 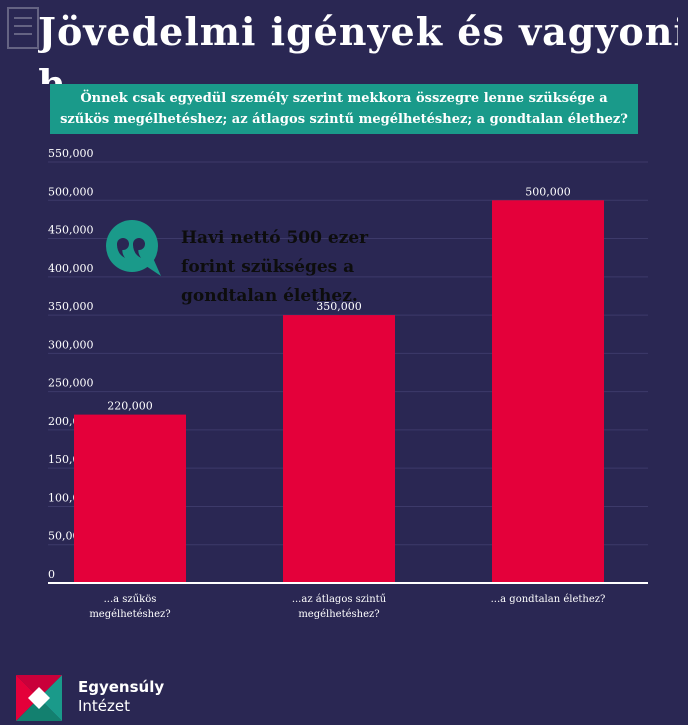 I want to click on x-tick-label: ...a gondtalan élethez?, so click(x=548, y=599).